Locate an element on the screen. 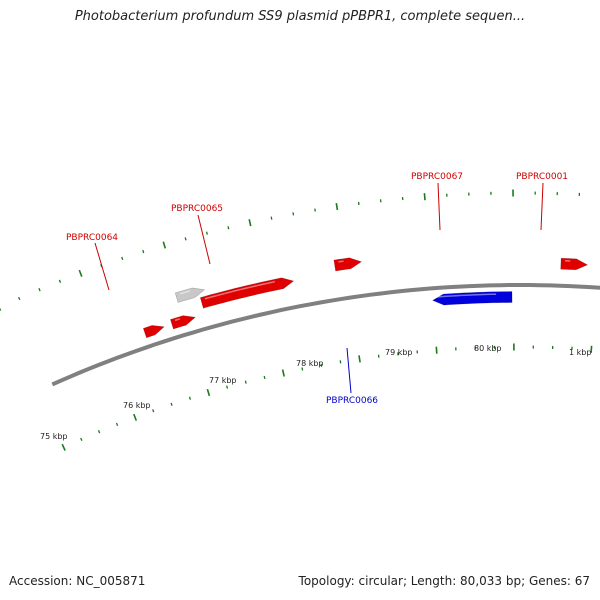 The width and height of the screenshot is (600, 600). kbp-80: 80 kbp is located at coordinates (488, 348).